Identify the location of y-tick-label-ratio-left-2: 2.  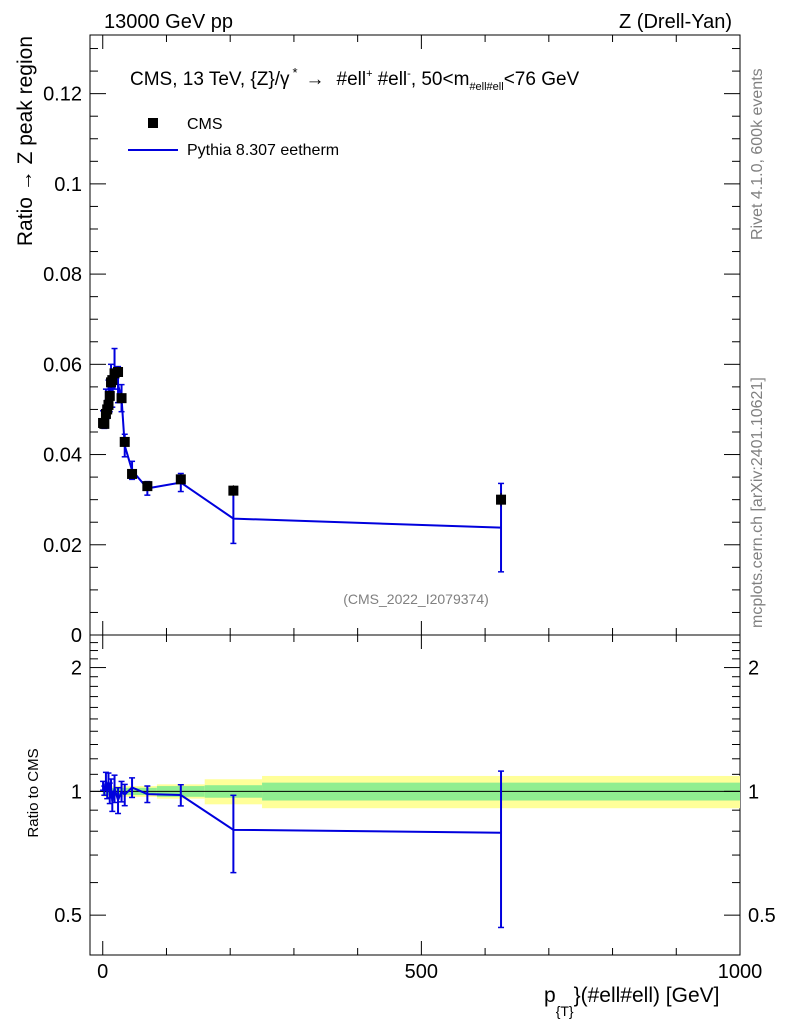
(76, 669).